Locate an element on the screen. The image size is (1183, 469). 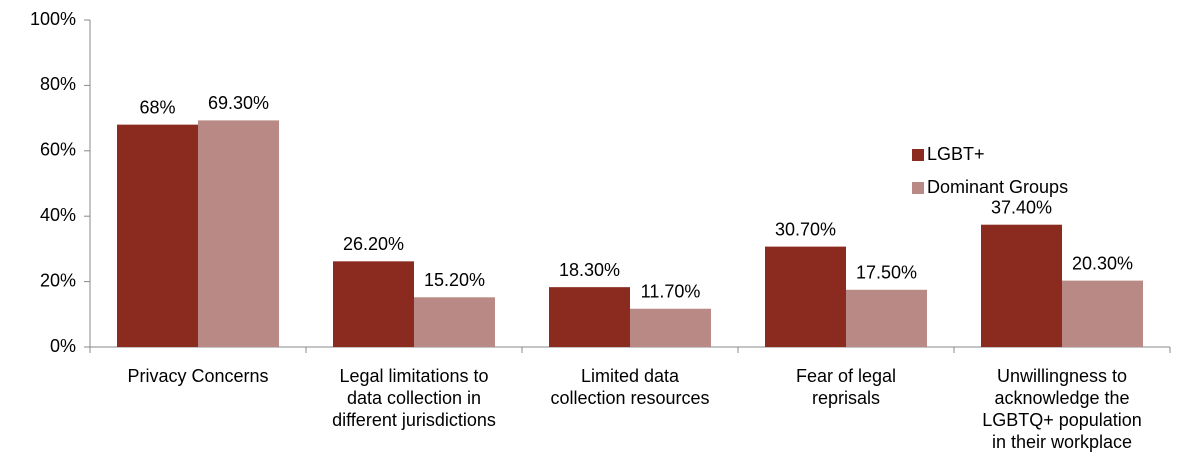
legend-label: Dominant Groups is located at coordinates (997, 187).